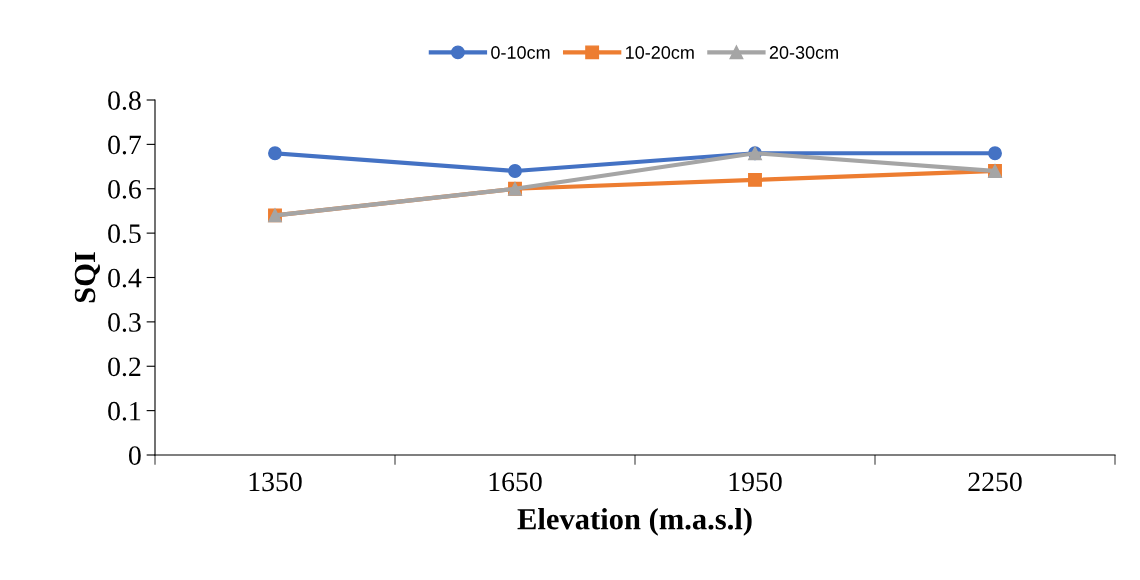  Describe the element at coordinates (134, 455) in the screenshot. I see `y-tick-label: 0` at that location.